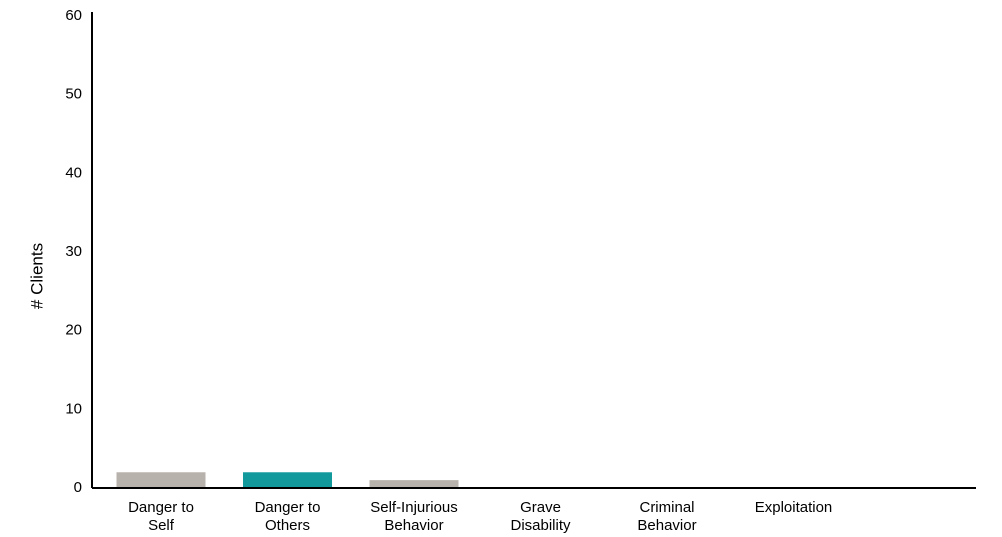 Image resolution: width=1002 pixels, height=537 pixels. Describe the element at coordinates (36, 276) in the screenshot. I see `y-axis-title: # Clients` at that location.